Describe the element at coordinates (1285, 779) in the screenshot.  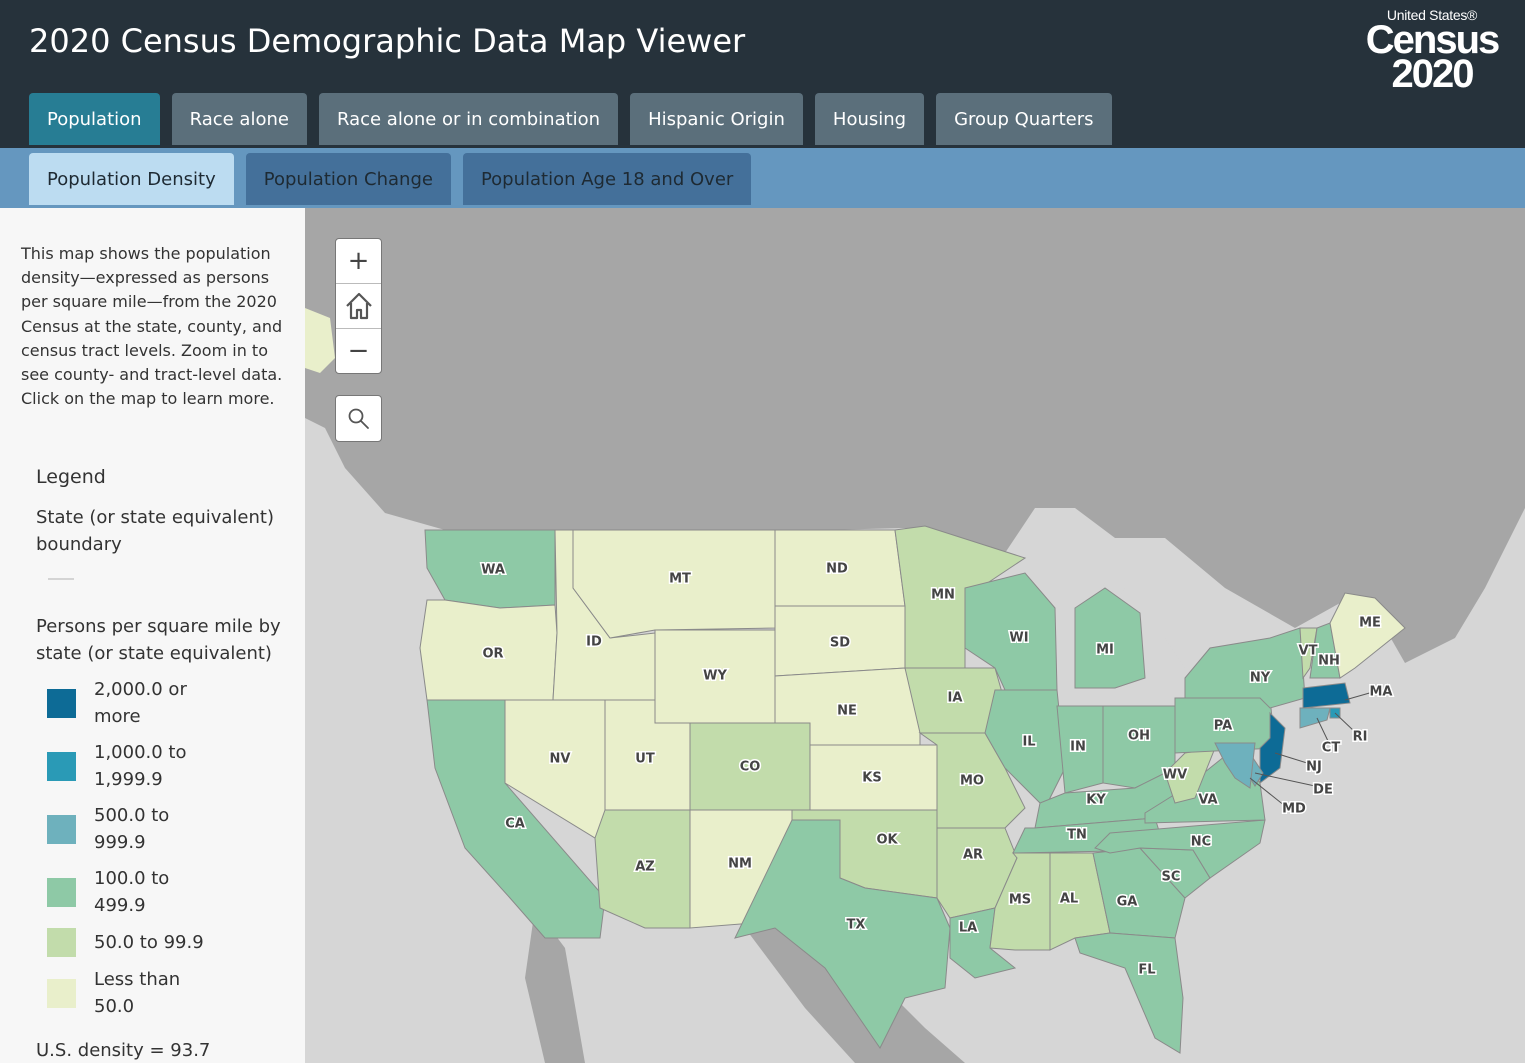
I see `callout-line-de` at that location.